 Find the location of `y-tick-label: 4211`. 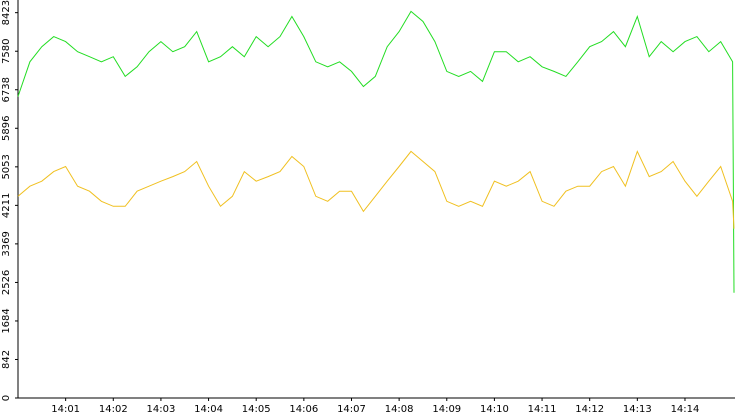

y-tick-label: 4211 is located at coordinates (6, 205).